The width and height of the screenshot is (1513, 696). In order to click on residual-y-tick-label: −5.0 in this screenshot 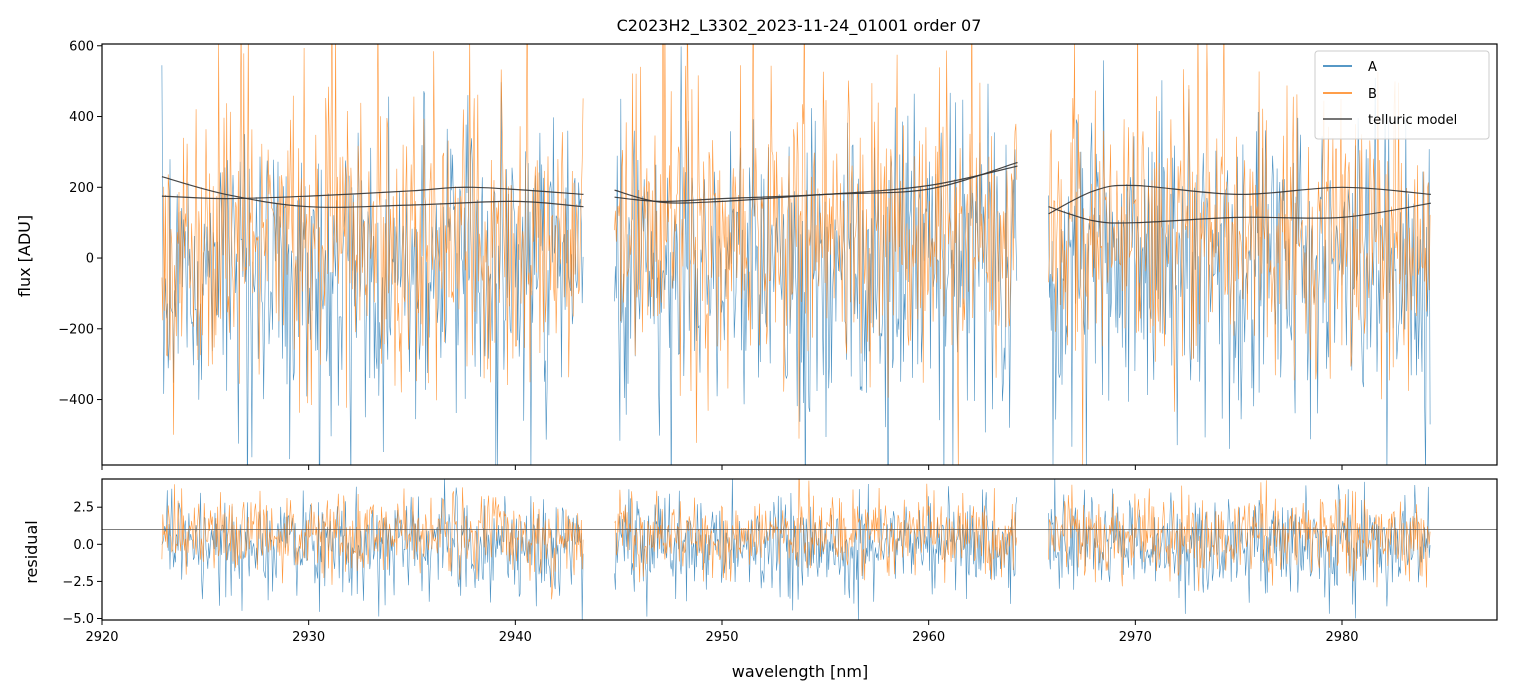, I will do `click(78, 619)`.